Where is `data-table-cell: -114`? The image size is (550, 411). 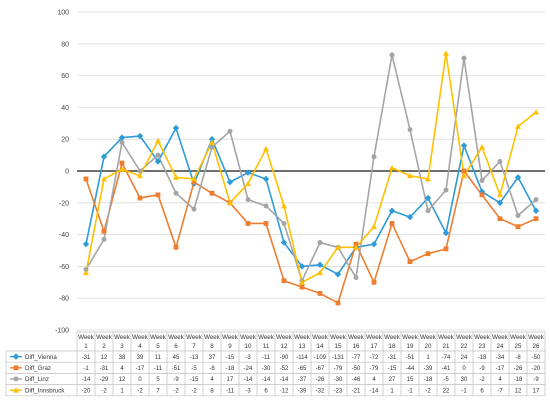 data-table-cell: -114 is located at coordinates (302, 358).